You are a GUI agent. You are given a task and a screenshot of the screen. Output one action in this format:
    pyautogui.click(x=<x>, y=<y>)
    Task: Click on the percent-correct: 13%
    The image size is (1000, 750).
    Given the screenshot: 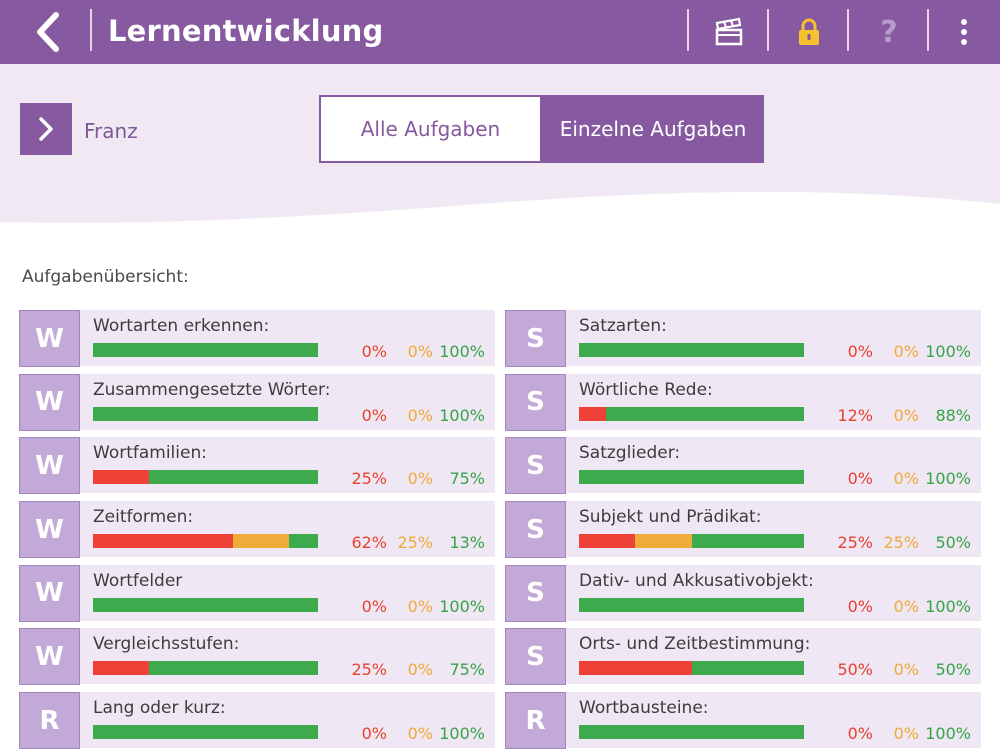 What is the action you would take?
    pyautogui.click(x=467, y=543)
    